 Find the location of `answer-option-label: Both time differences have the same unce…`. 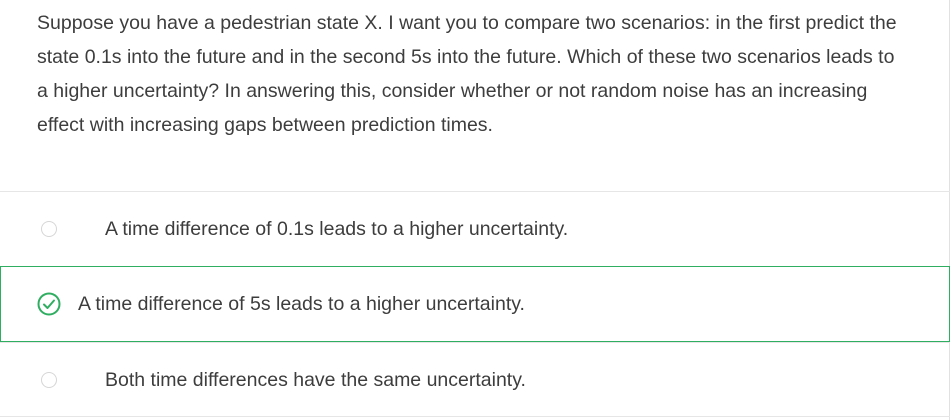

answer-option-label: Both time differences have the same unce… is located at coordinates (315, 380).